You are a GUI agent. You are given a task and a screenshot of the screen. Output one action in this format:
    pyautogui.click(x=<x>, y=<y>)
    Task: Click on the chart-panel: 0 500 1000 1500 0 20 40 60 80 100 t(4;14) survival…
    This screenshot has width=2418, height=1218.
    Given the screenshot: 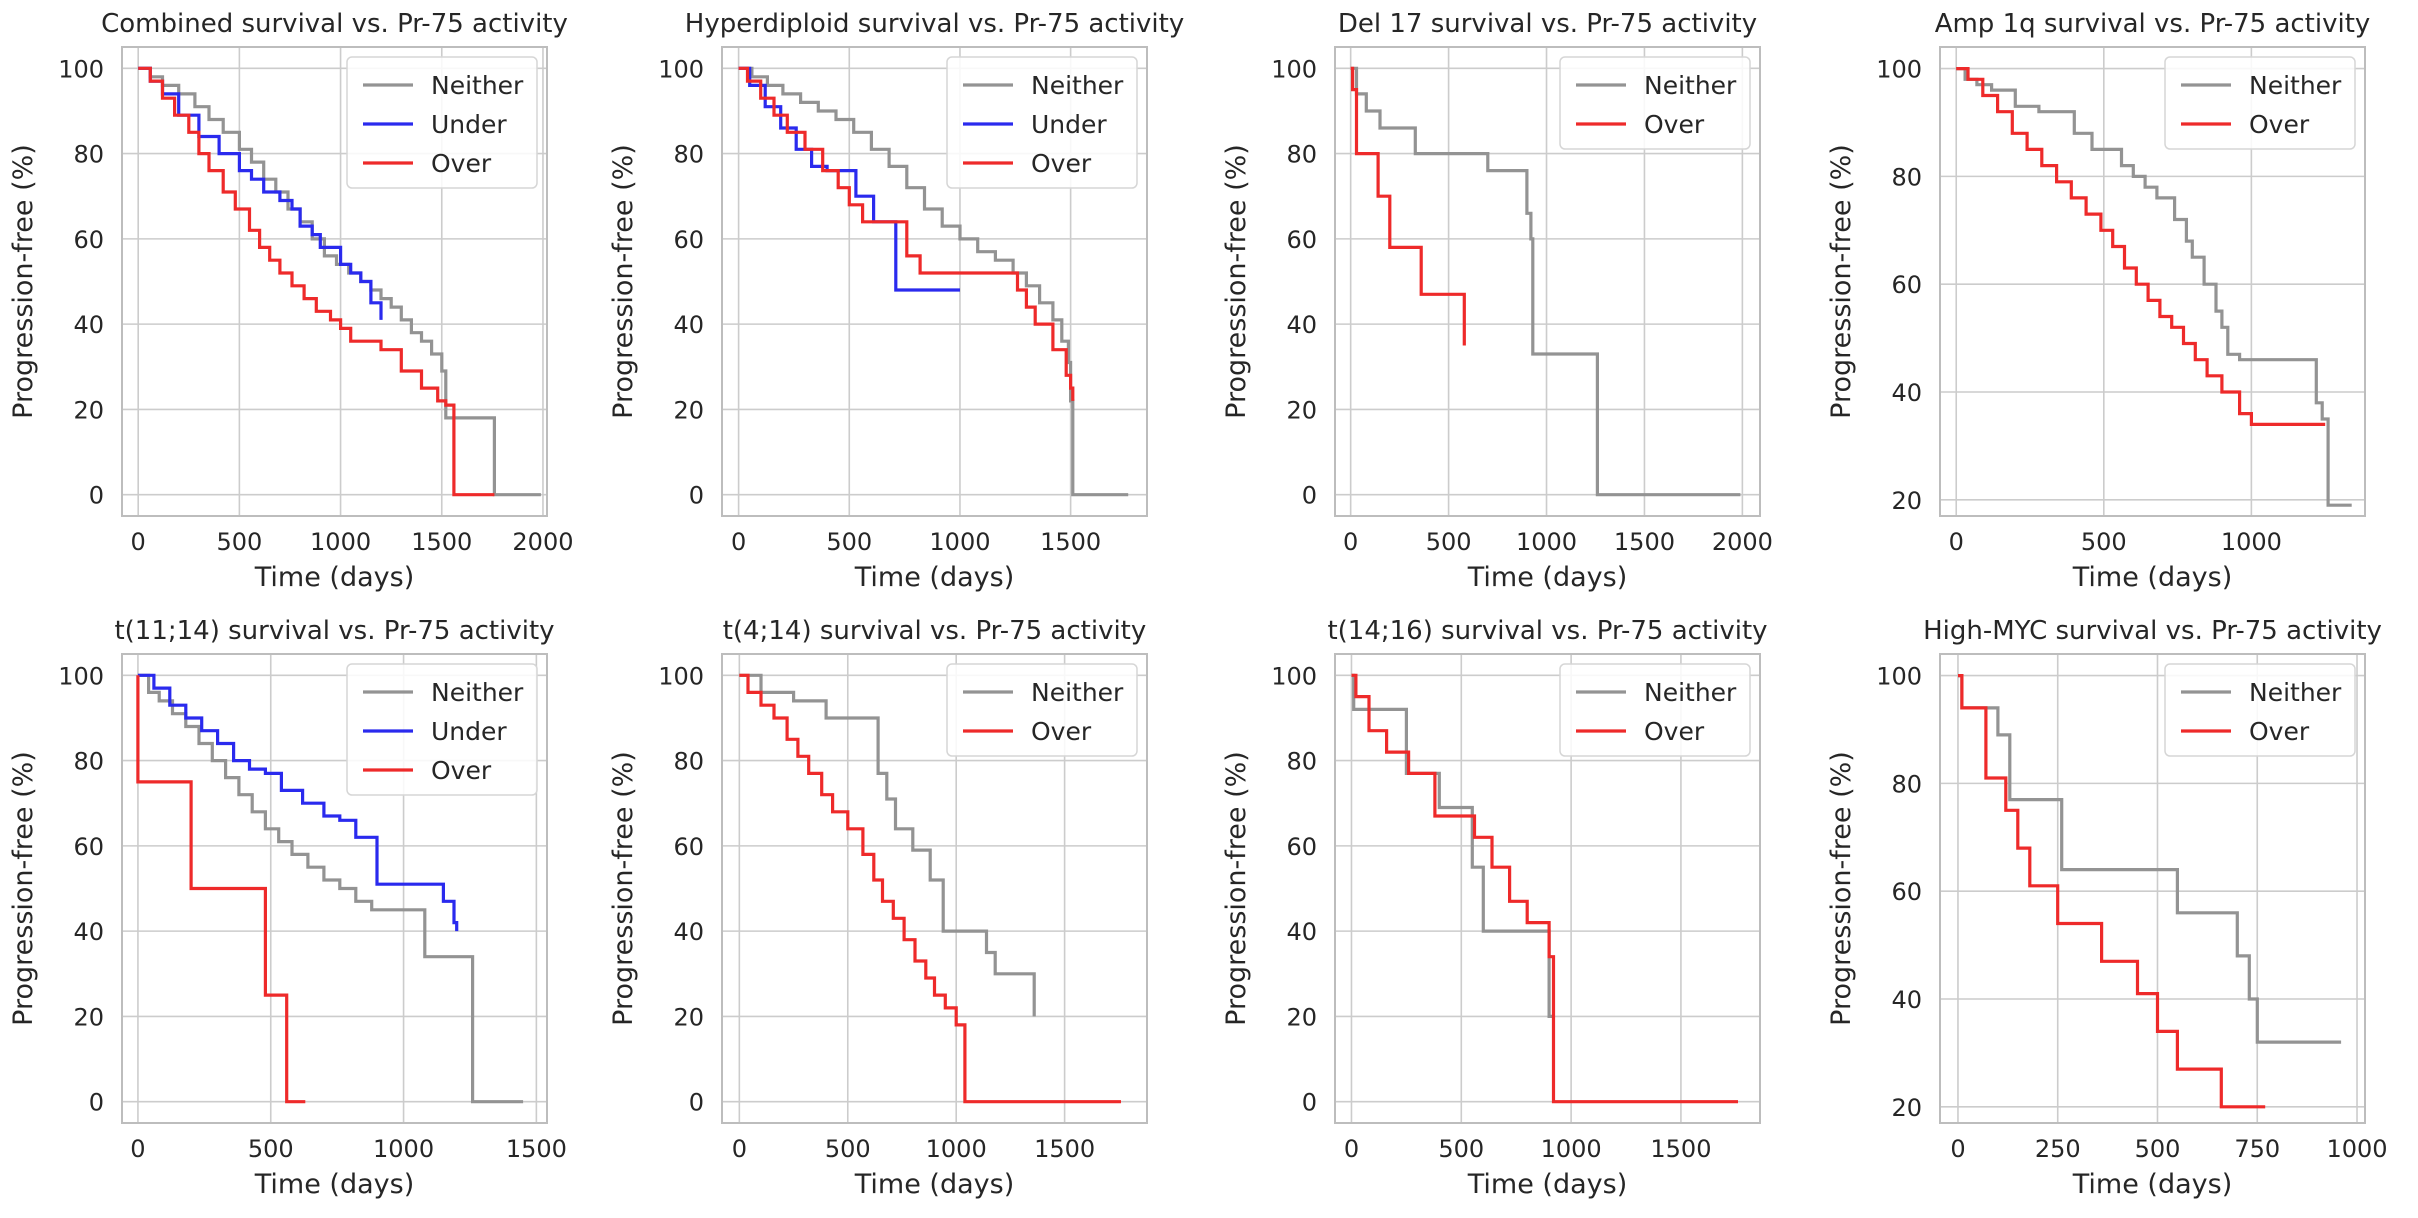 What is the action you would take?
    pyautogui.click(x=878, y=908)
    